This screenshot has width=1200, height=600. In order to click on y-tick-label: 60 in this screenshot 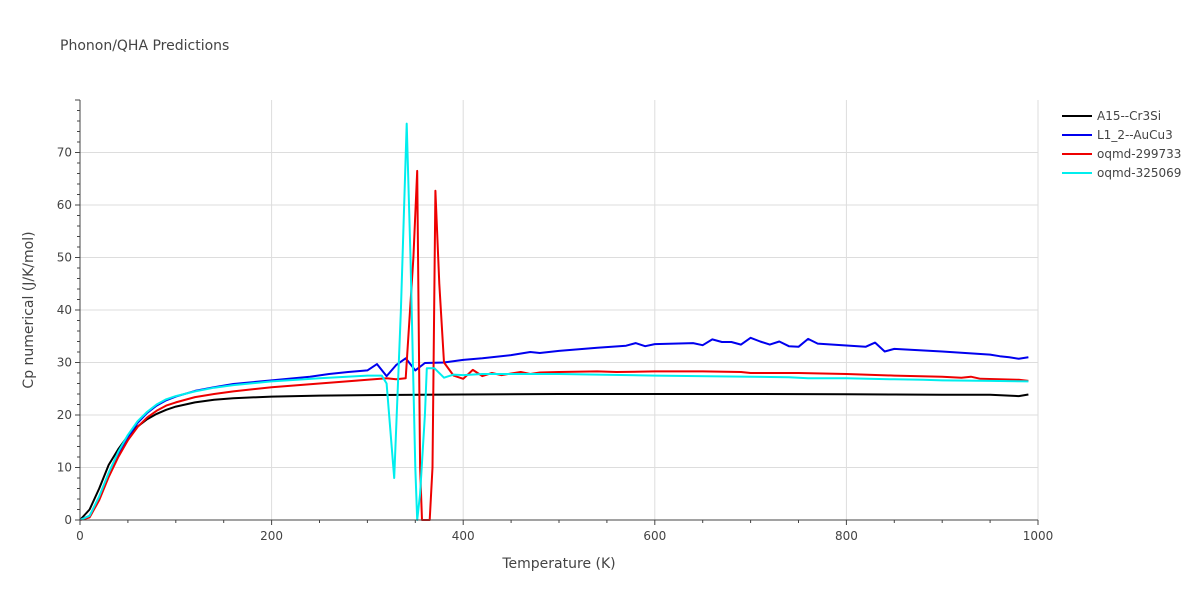, I will do `click(64, 205)`.